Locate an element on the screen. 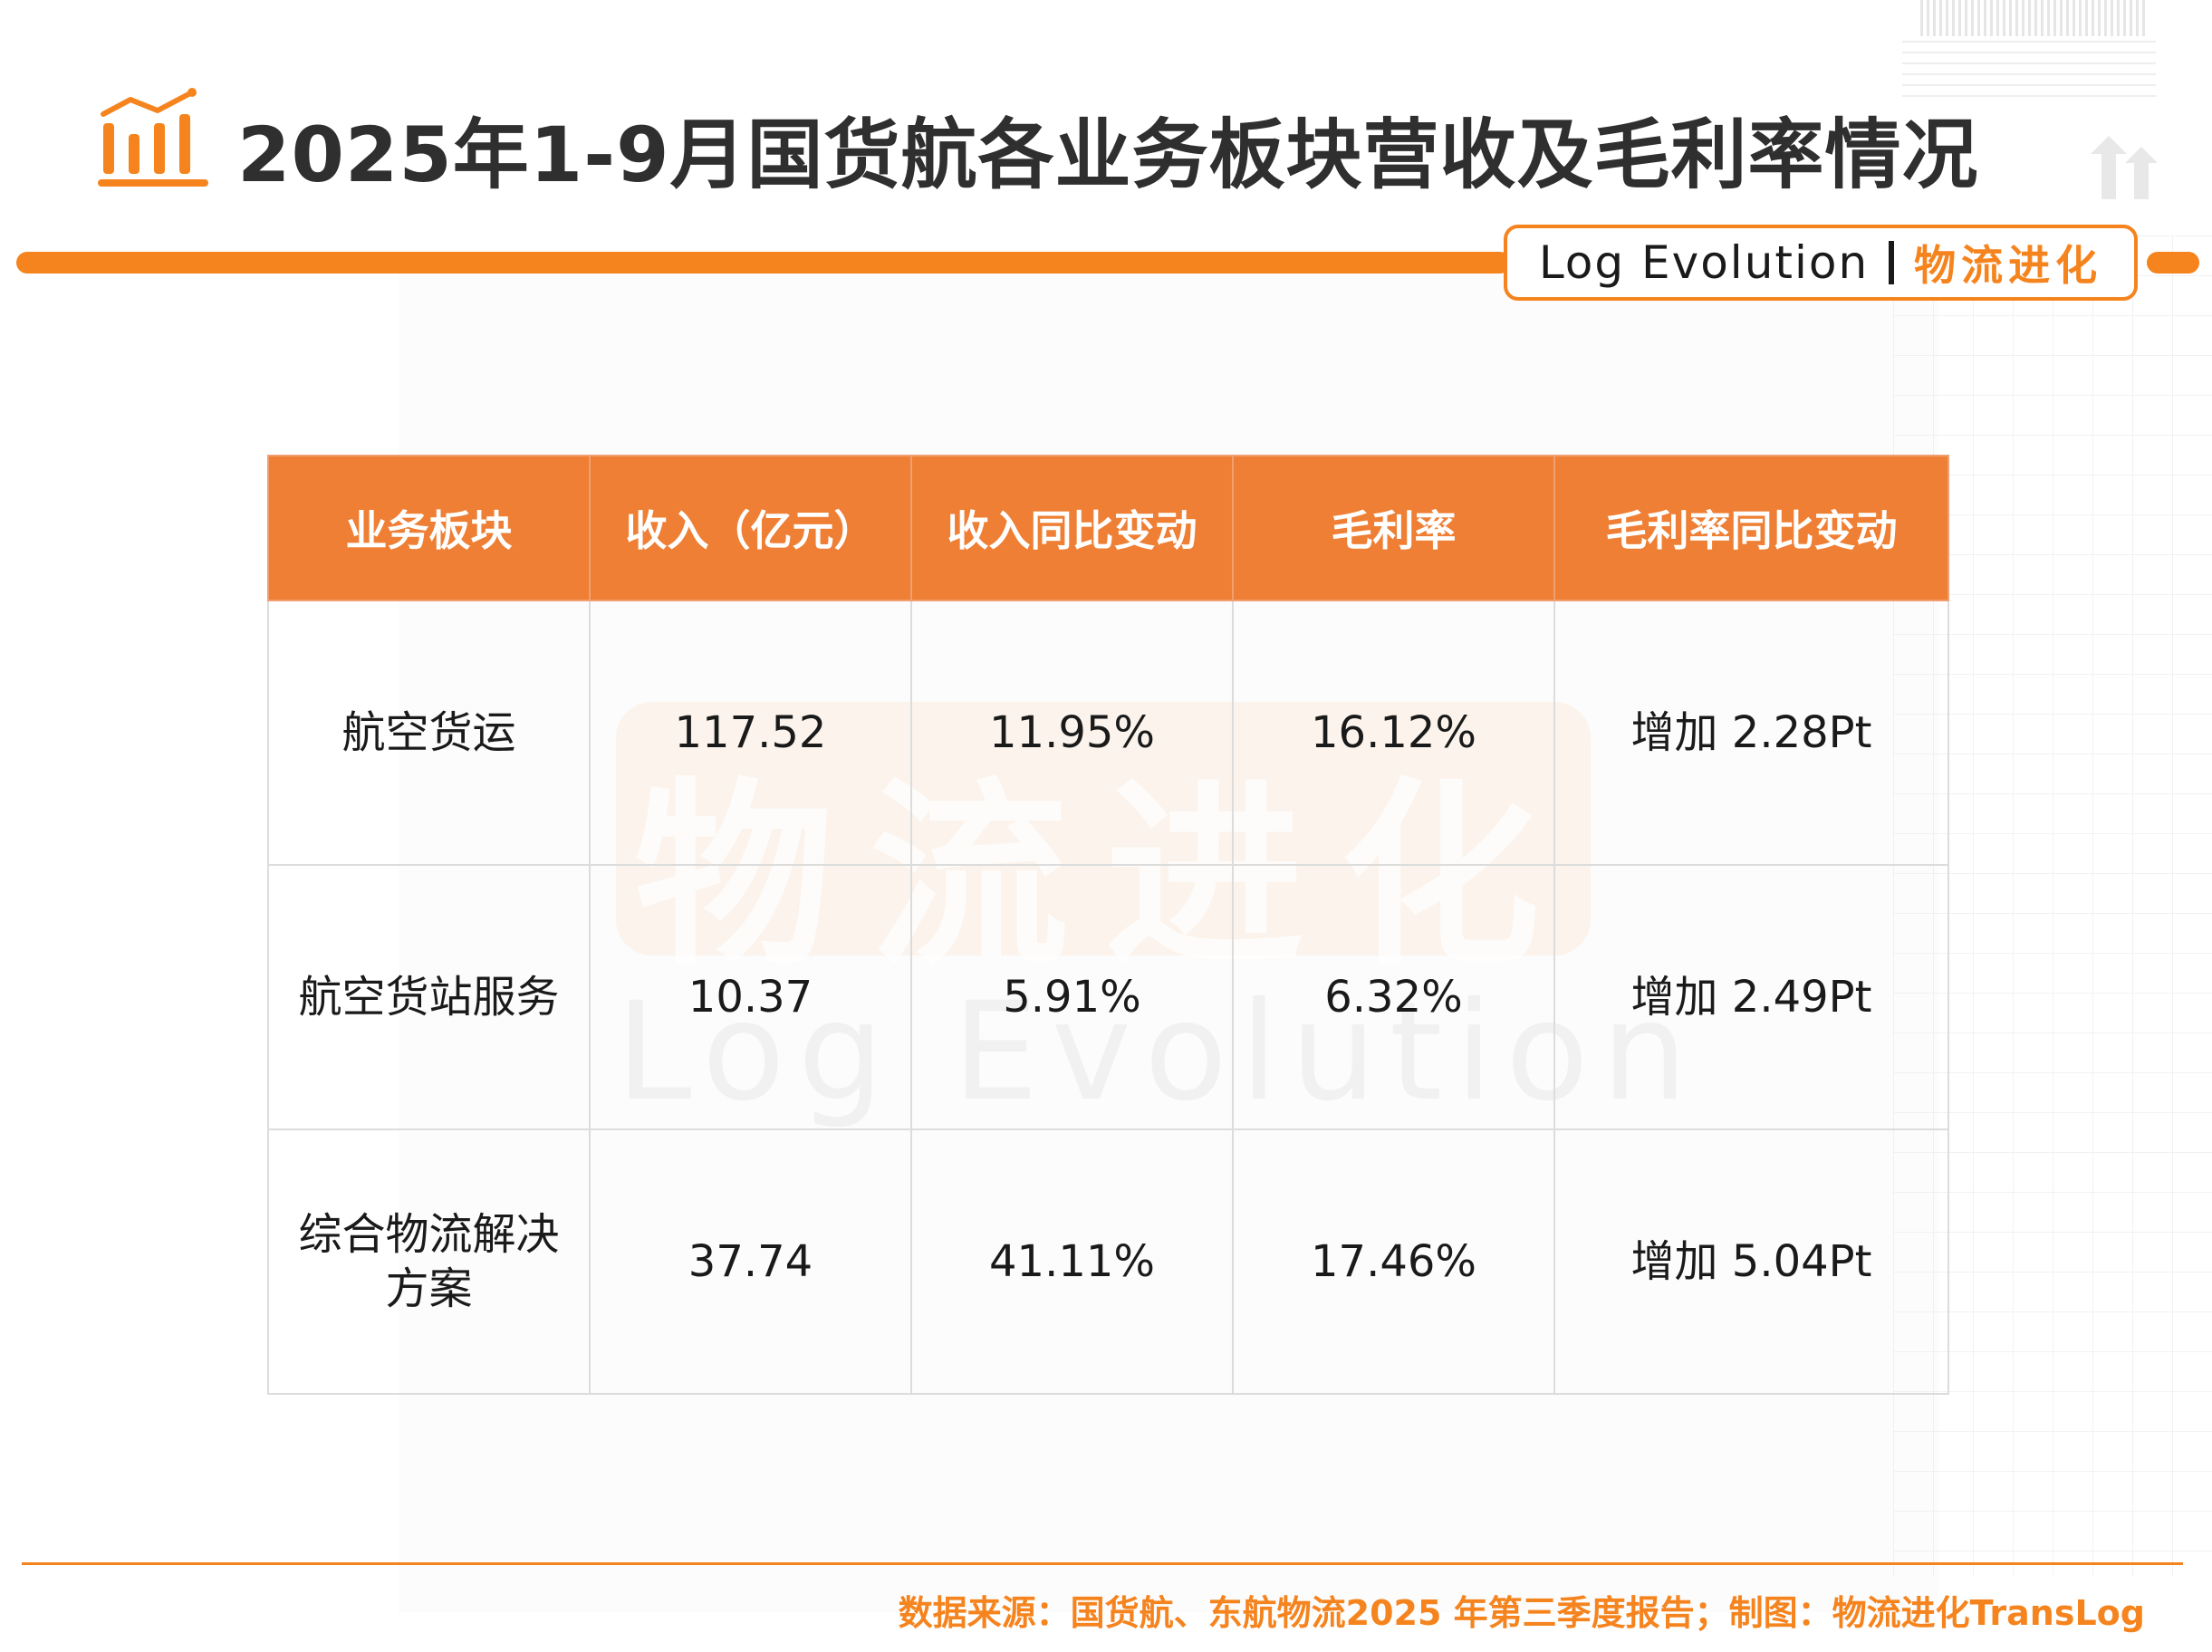 The width and height of the screenshot is (2212, 1652). cell-gross-margin: 16.12% is located at coordinates (1393, 733).